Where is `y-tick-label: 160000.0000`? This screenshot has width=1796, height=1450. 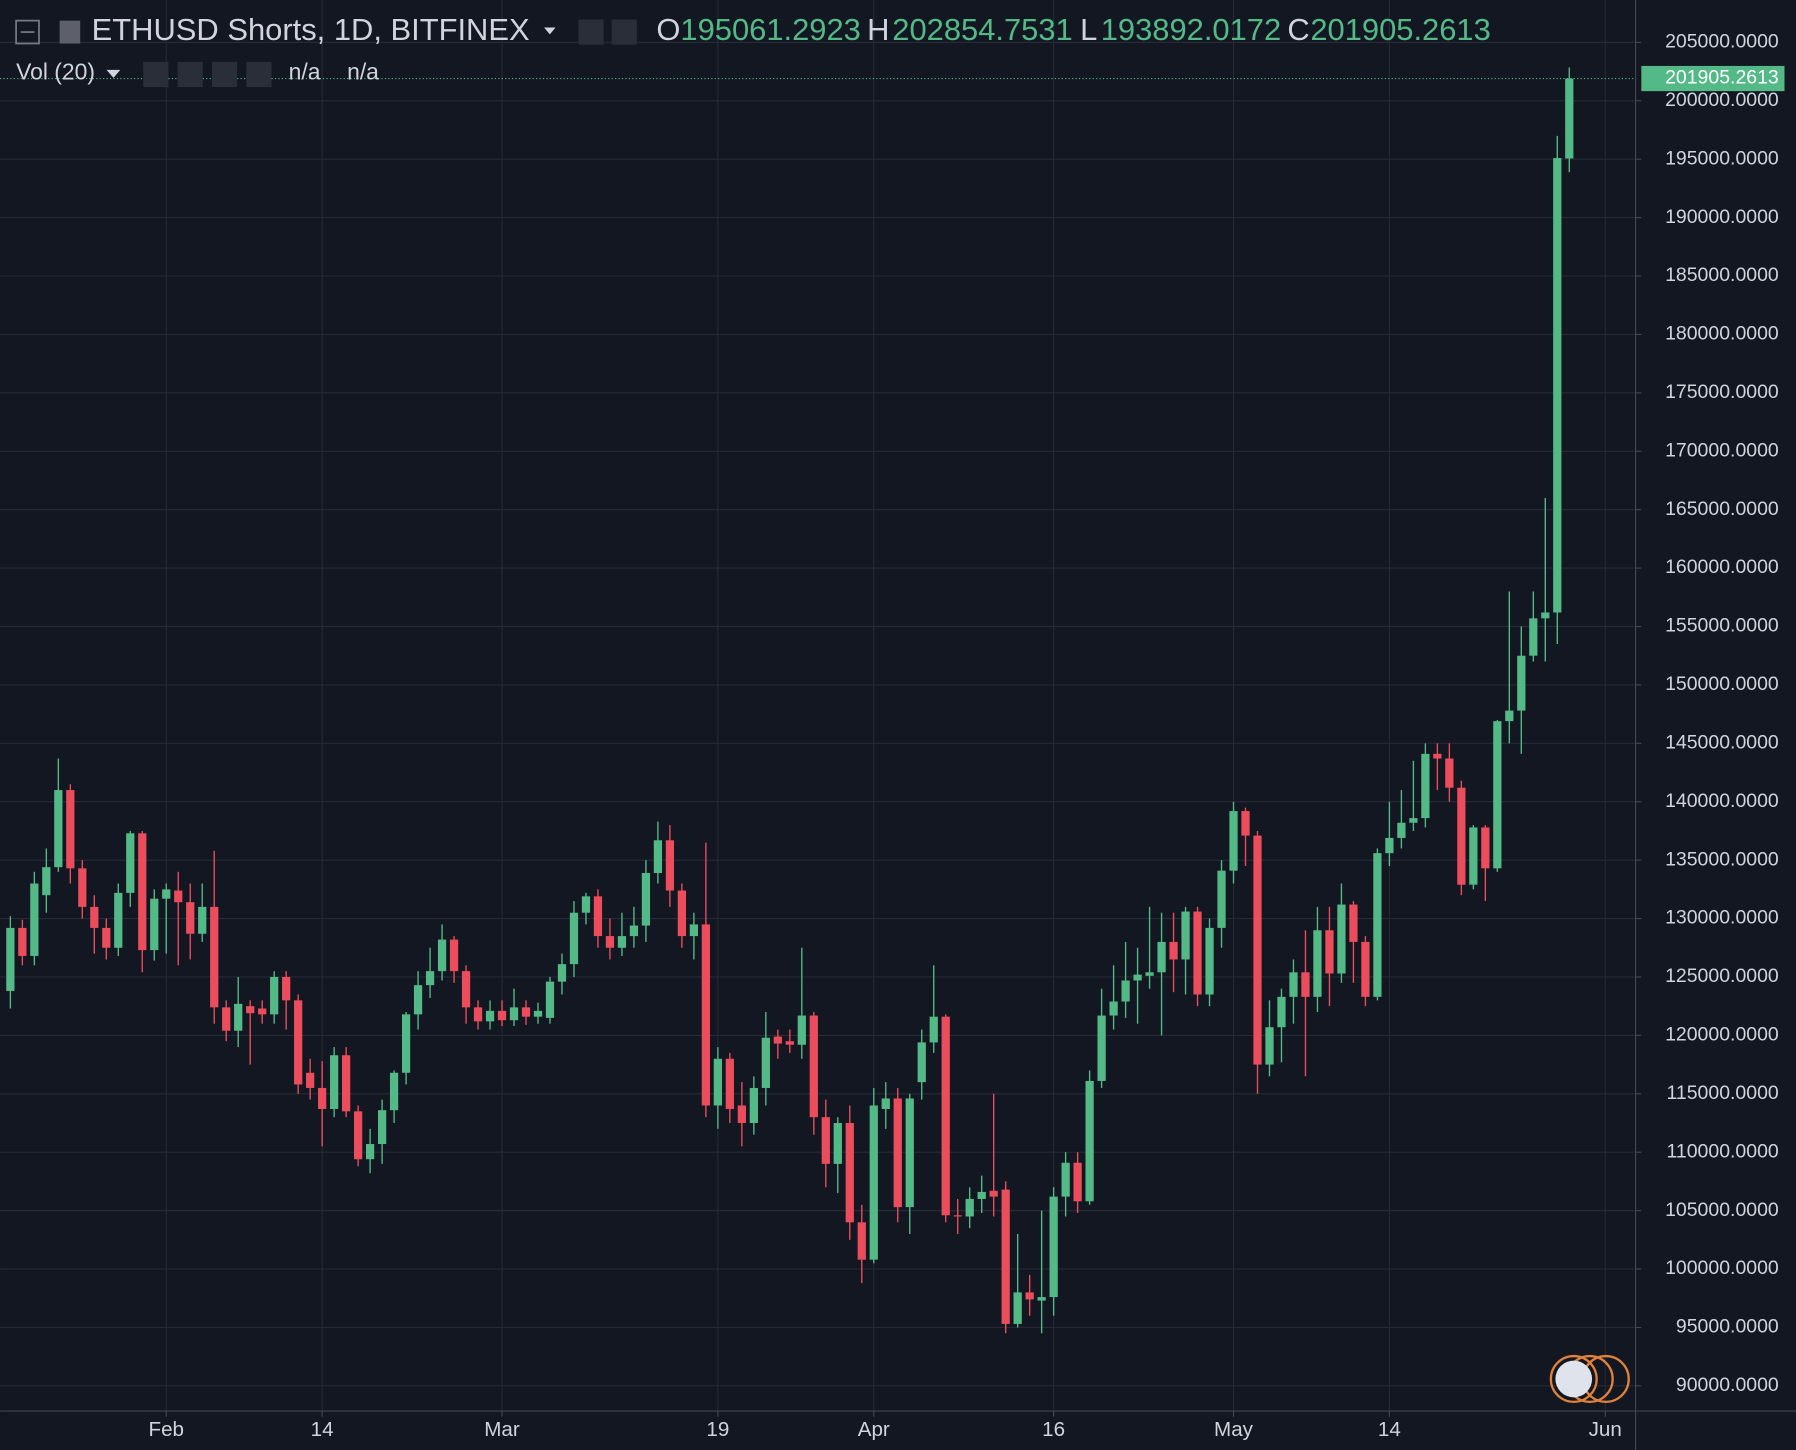 y-tick-label: 160000.0000 is located at coordinates (1722, 567).